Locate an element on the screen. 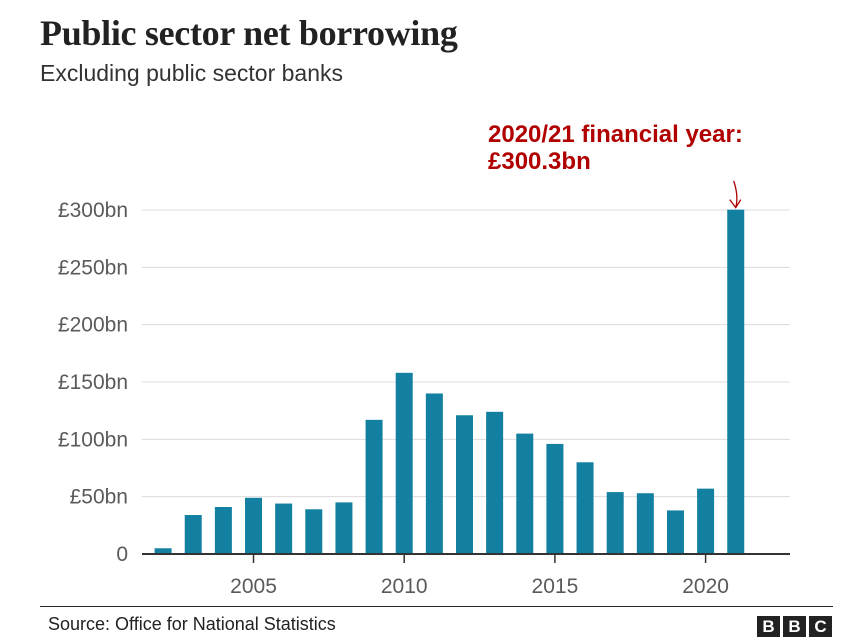  annotation-line-2: £300.3bn is located at coordinates (539, 161).